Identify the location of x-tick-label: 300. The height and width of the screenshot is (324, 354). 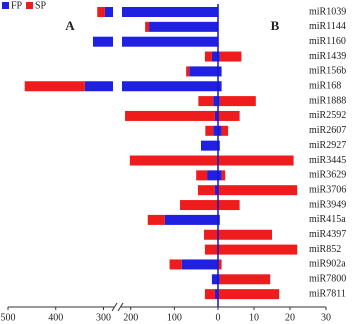
(103, 317).